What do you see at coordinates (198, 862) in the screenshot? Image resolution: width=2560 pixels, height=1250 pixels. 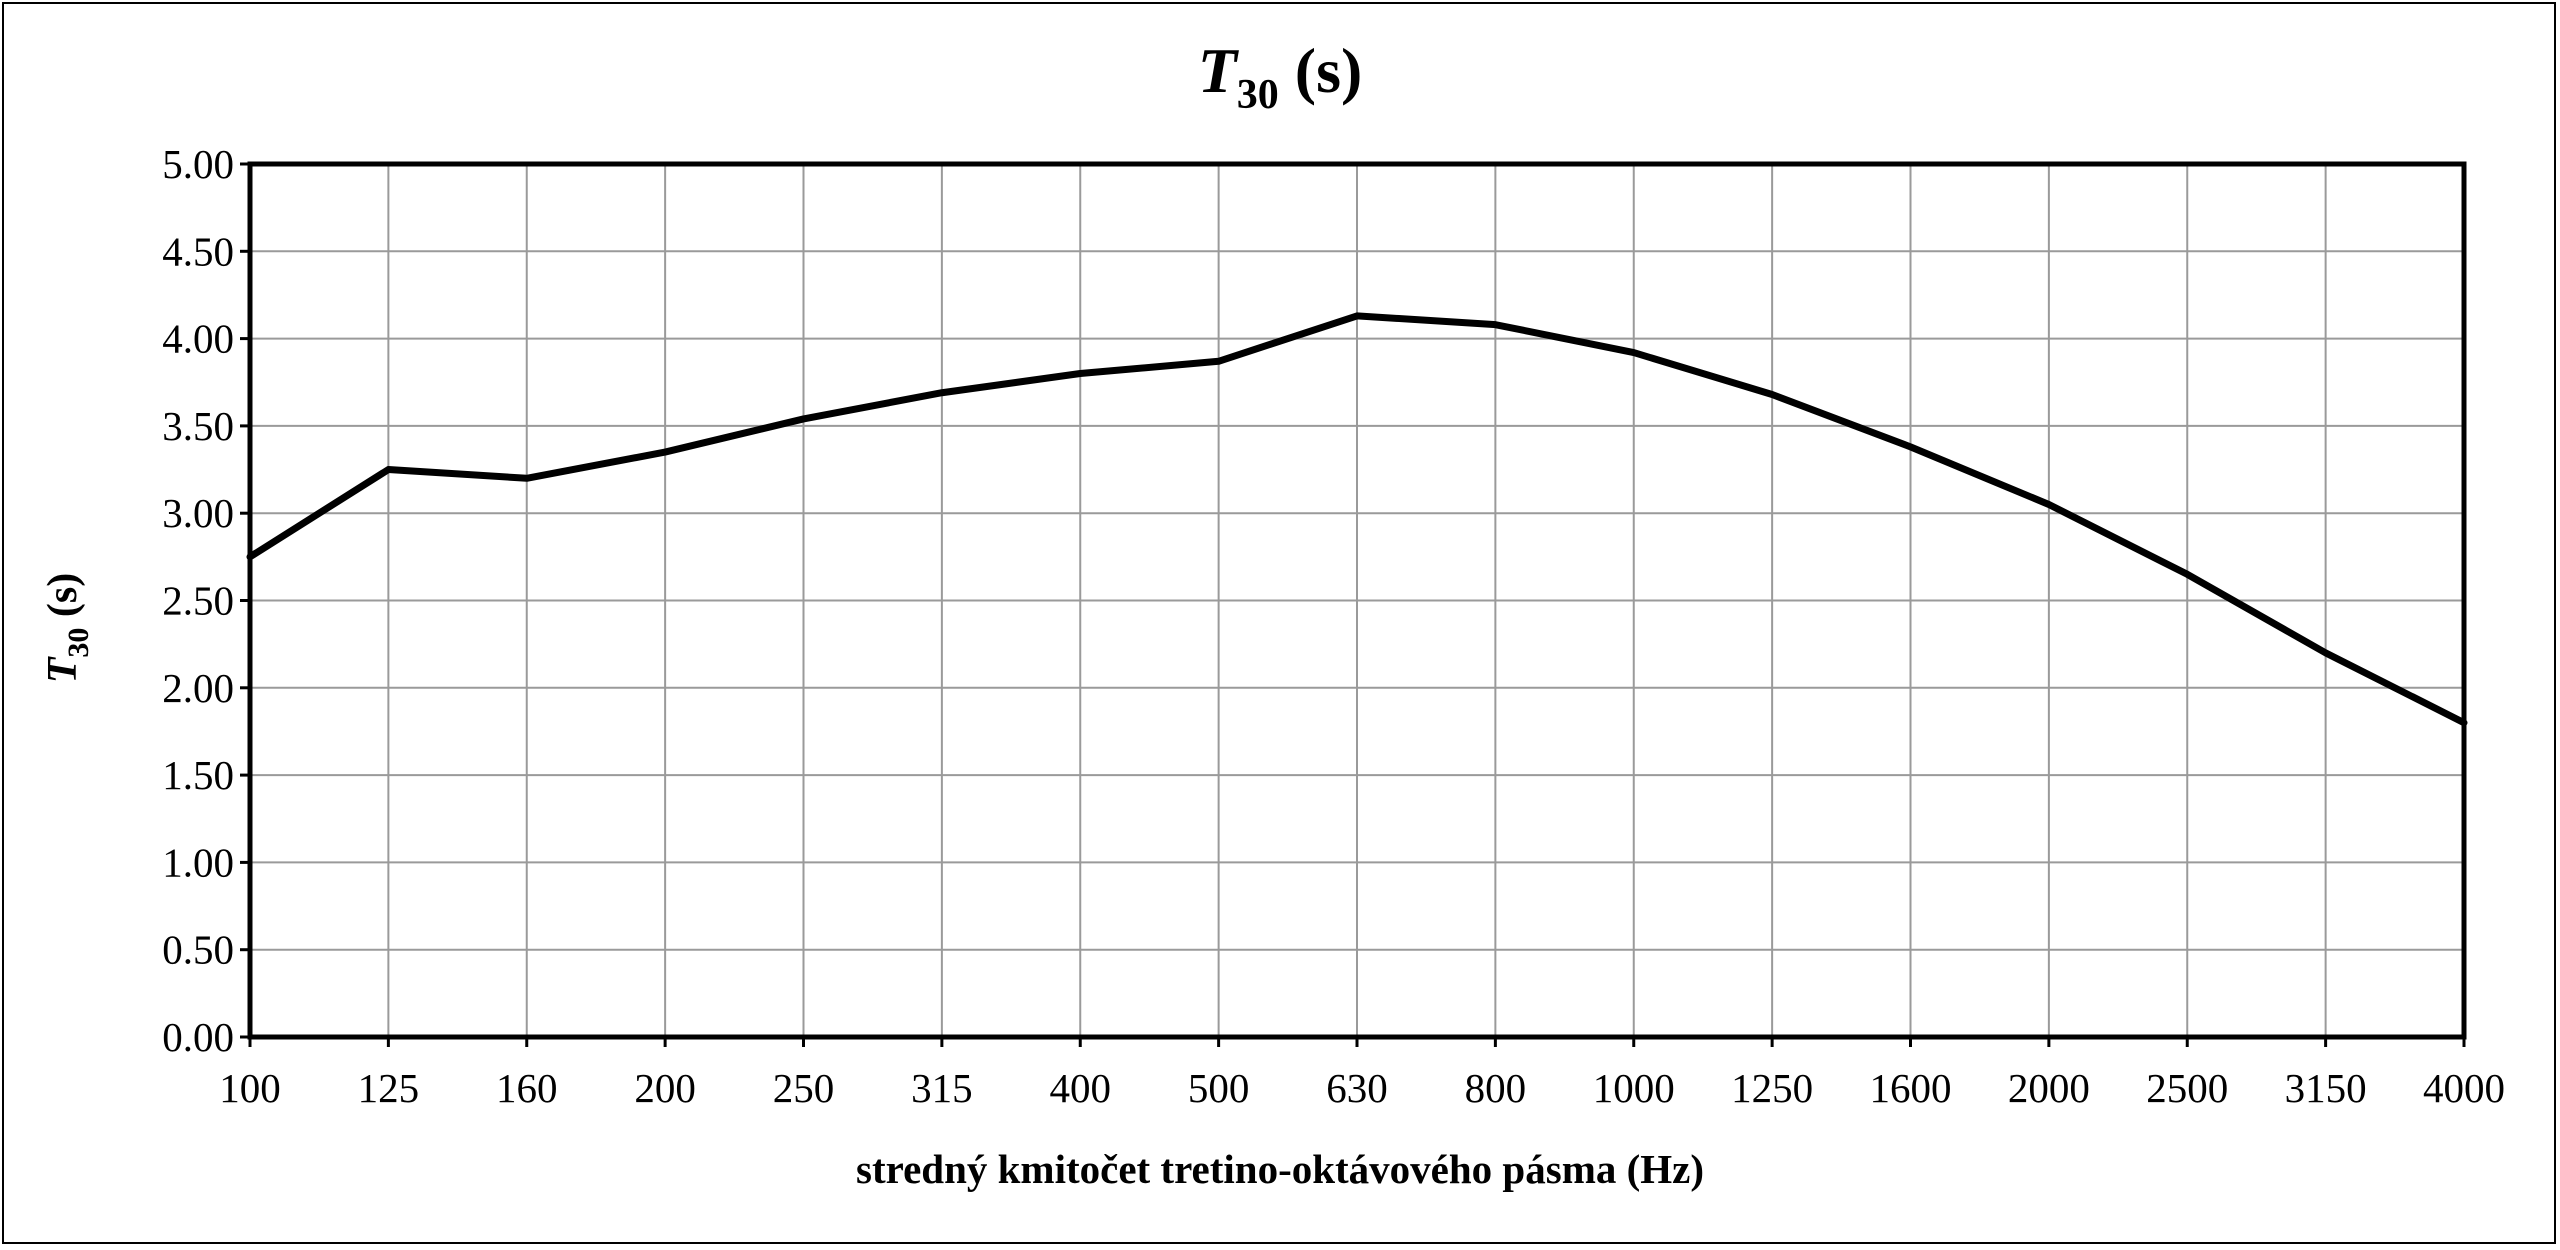 I see `y-tick-label: 1.00` at bounding box center [198, 862].